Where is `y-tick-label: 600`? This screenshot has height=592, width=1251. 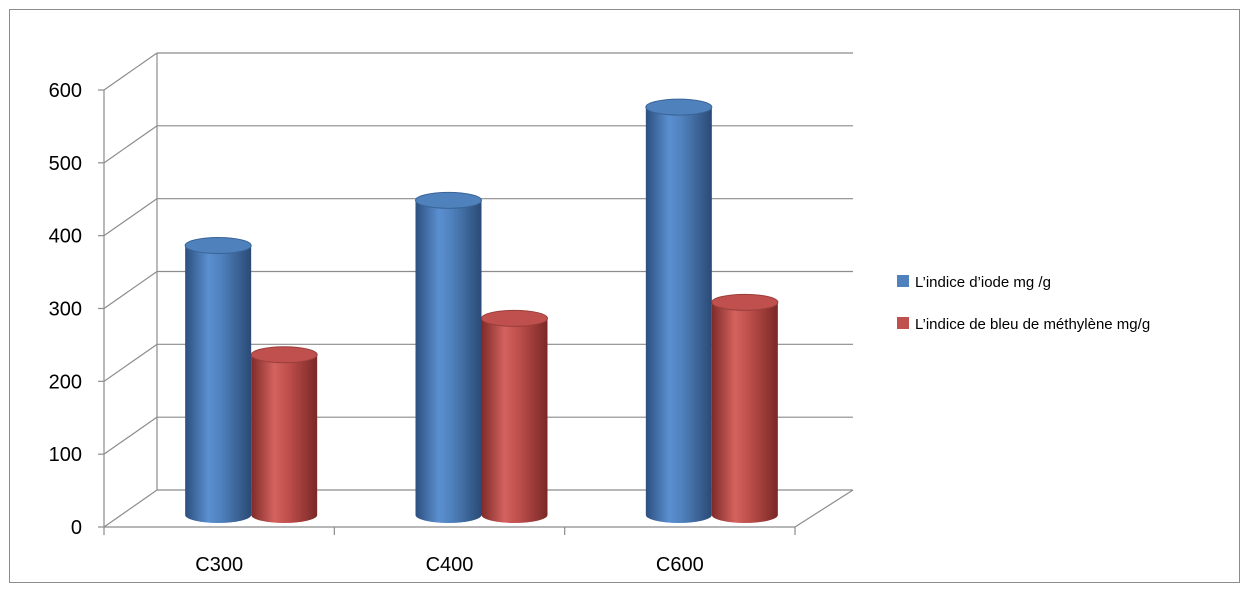
y-tick-label: 600 is located at coordinates (65, 91).